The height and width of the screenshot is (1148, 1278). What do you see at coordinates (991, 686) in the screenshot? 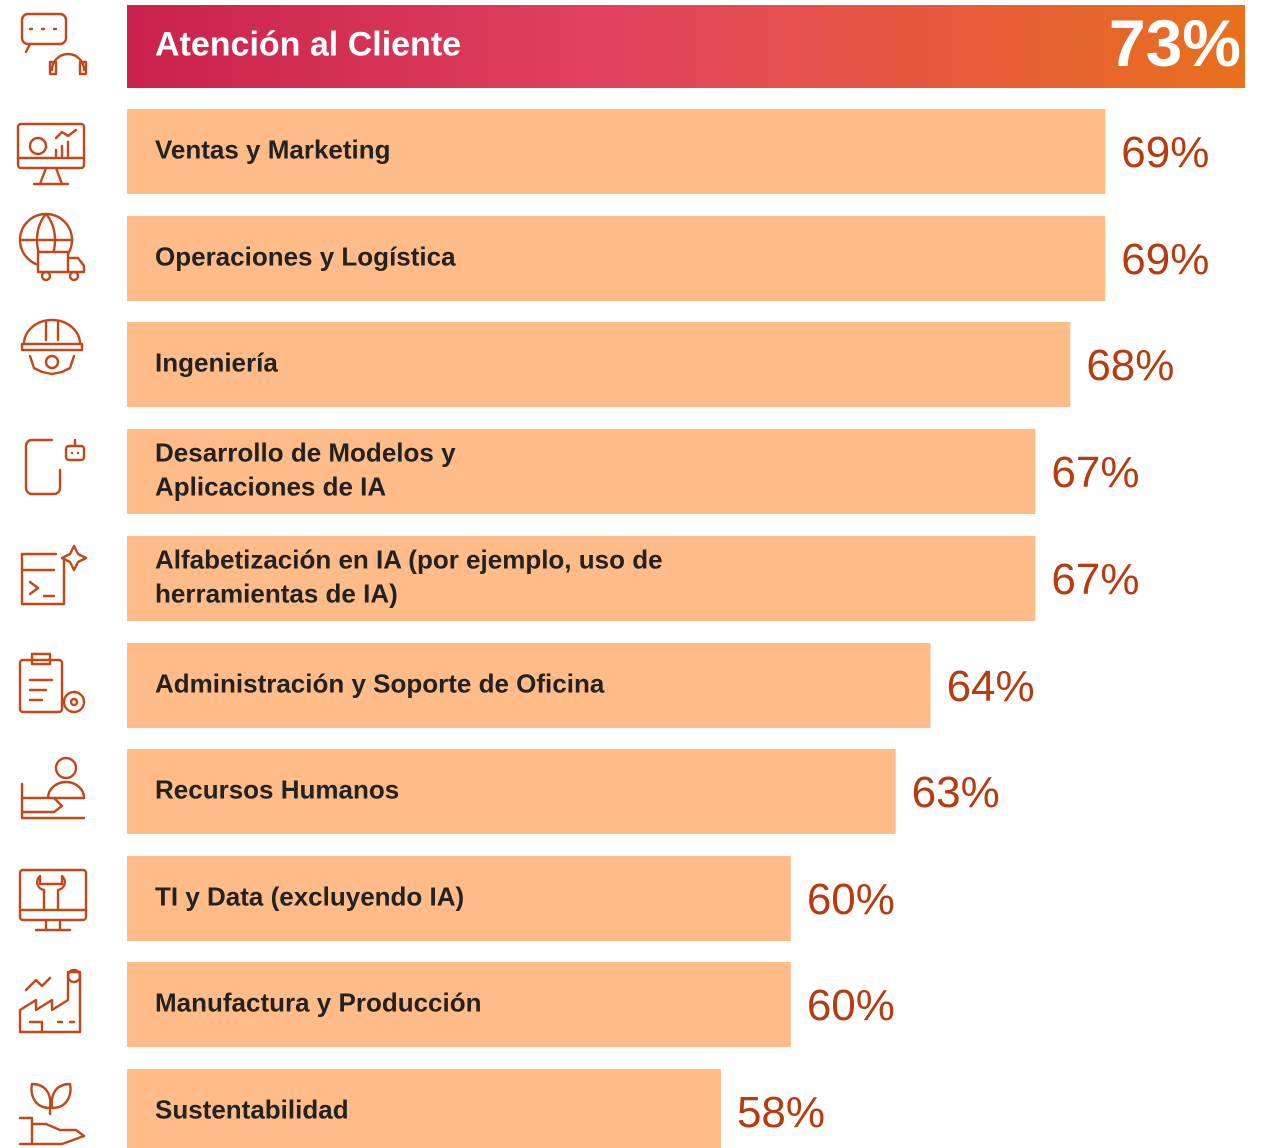
I see `value-label: 64%` at bounding box center [991, 686].